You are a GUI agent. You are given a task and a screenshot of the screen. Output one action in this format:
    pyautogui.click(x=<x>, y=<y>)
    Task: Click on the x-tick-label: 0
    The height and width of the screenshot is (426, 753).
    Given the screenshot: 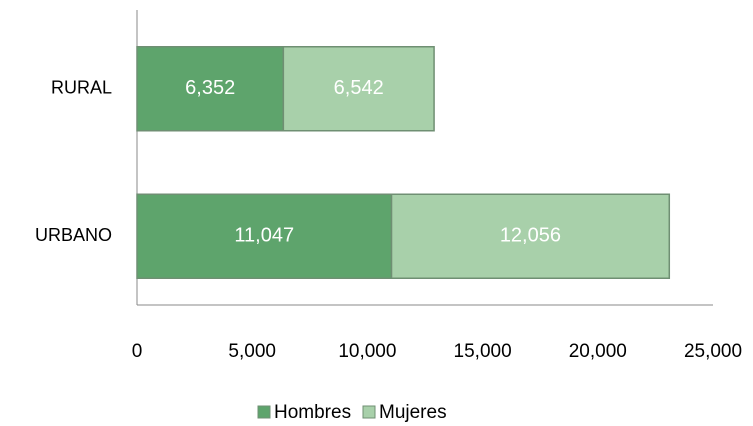 What is the action you would take?
    pyautogui.click(x=137, y=351)
    